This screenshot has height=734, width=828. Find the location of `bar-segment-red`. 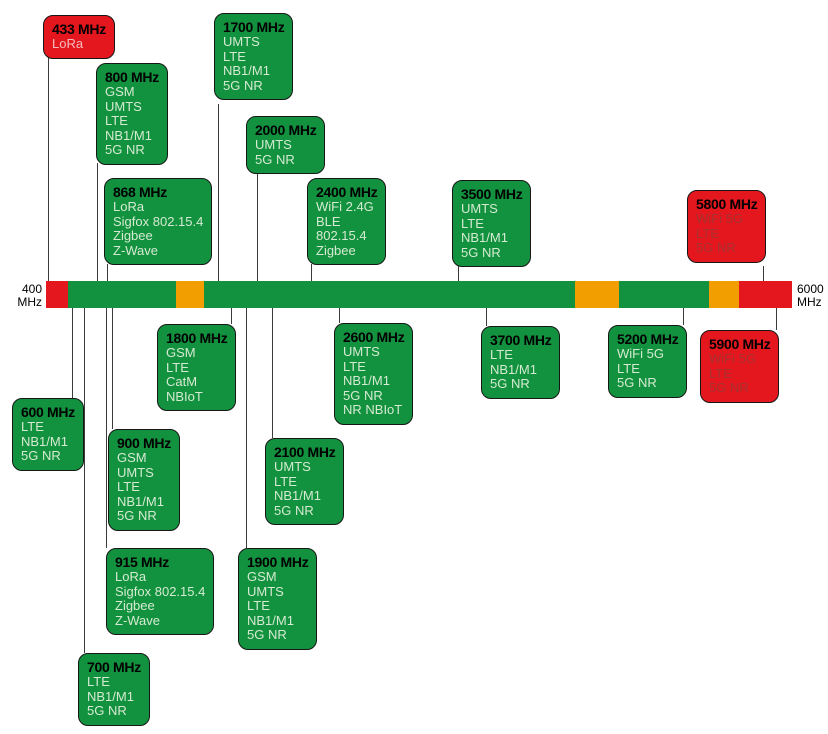

bar-segment-red is located at coordinates (765, 294).